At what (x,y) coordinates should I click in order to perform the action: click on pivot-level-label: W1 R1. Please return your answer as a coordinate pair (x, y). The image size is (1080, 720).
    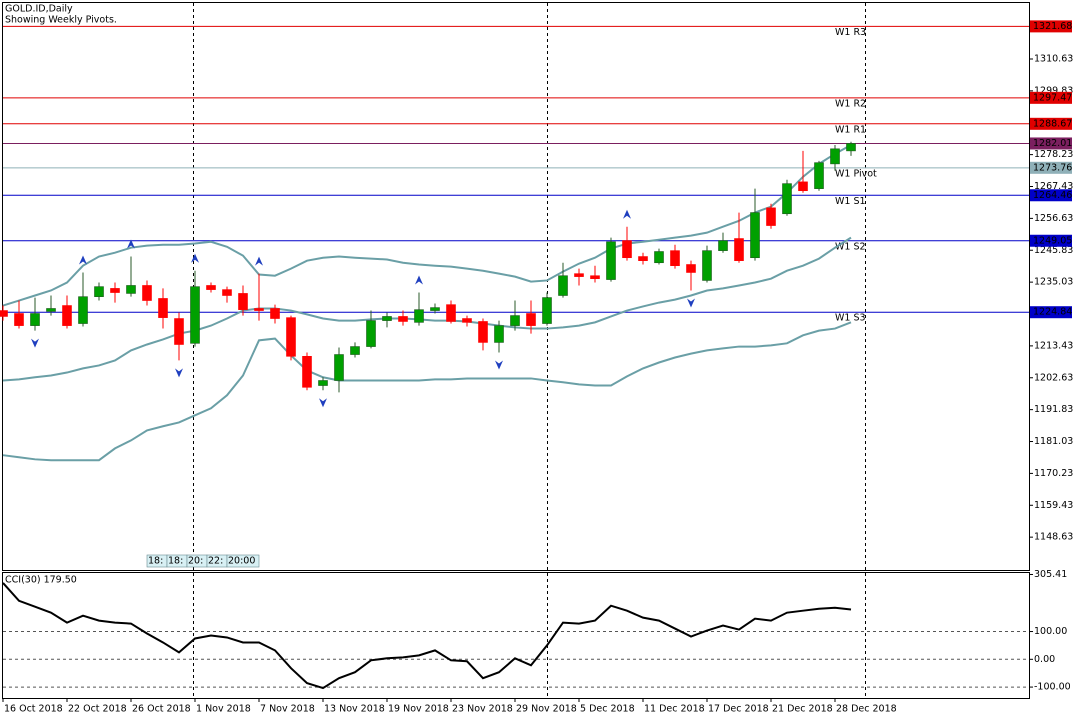
    Looking at the image, I should click on (850, 129).